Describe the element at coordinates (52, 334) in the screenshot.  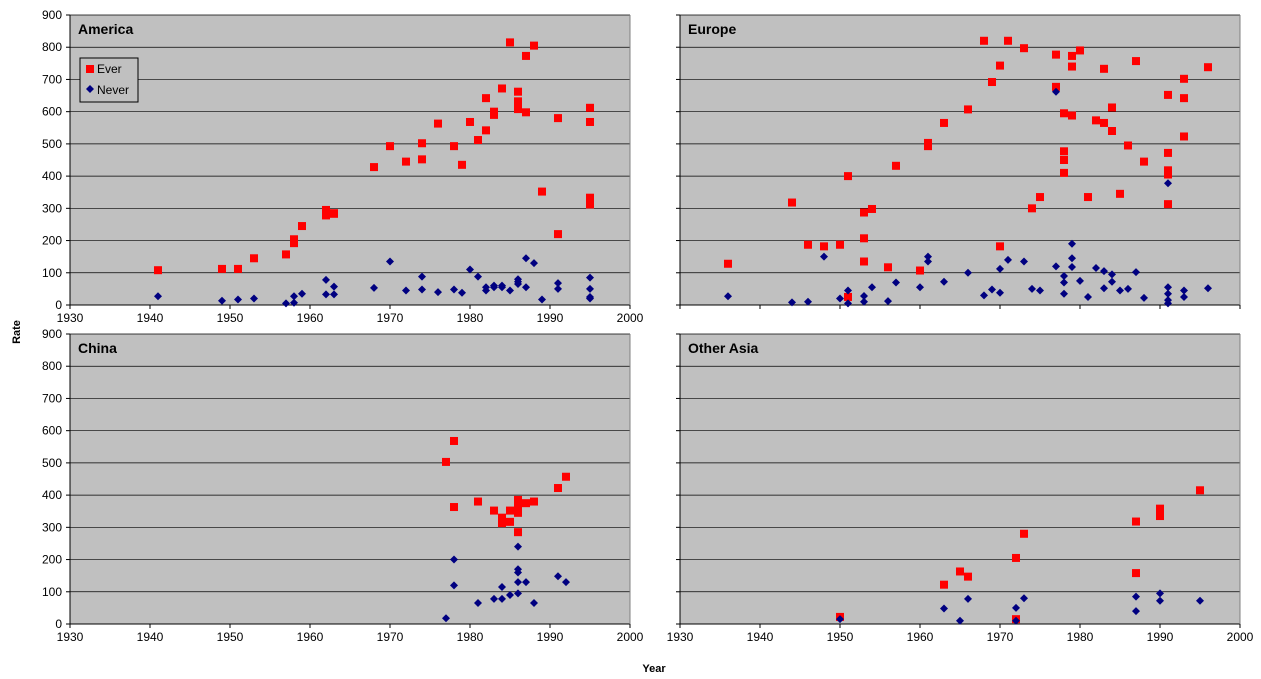
I see `y-tick-label: 900` at that location.